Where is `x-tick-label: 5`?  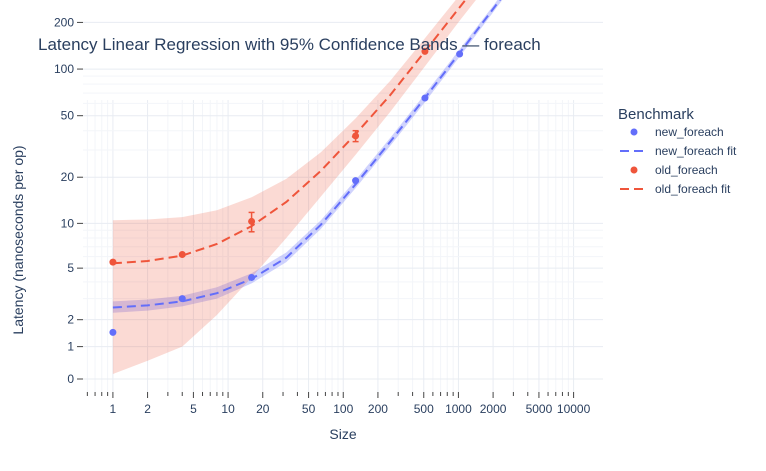 x-tick-label: 5 is located at coordinates (193, 409).